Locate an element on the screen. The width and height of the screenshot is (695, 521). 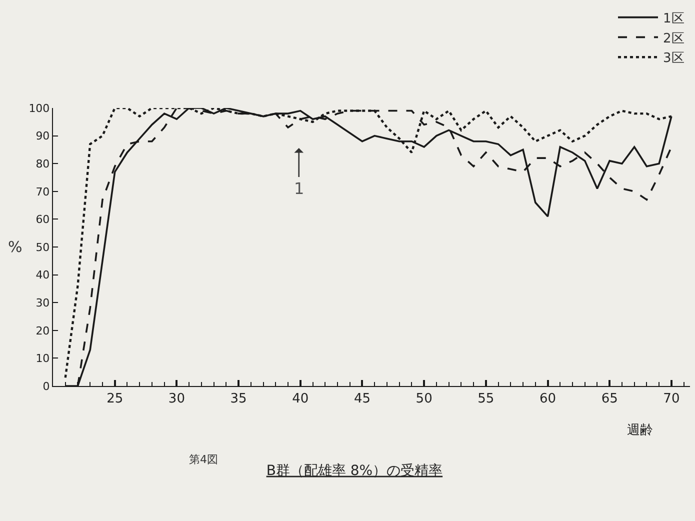
y-tick-label: 30 is located at coordinates (43, 303).